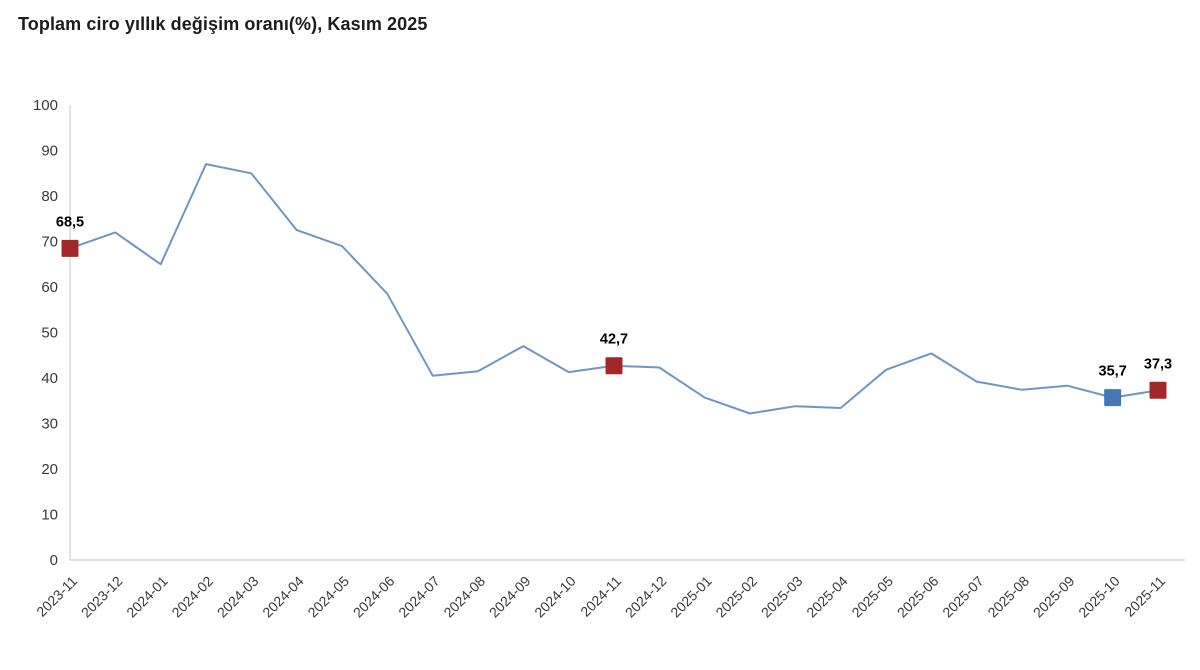  I want to click on x-axis-tick-label: 2024-05, so click(328, 597).